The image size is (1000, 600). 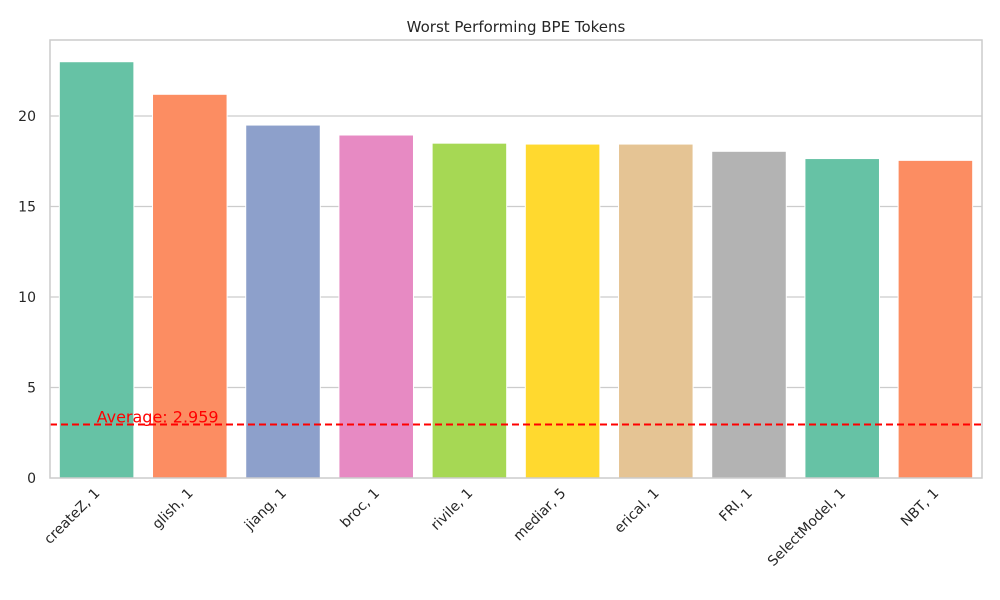 I want to click on x-tick-label: rivile, 1, so click(x=452, y=510).